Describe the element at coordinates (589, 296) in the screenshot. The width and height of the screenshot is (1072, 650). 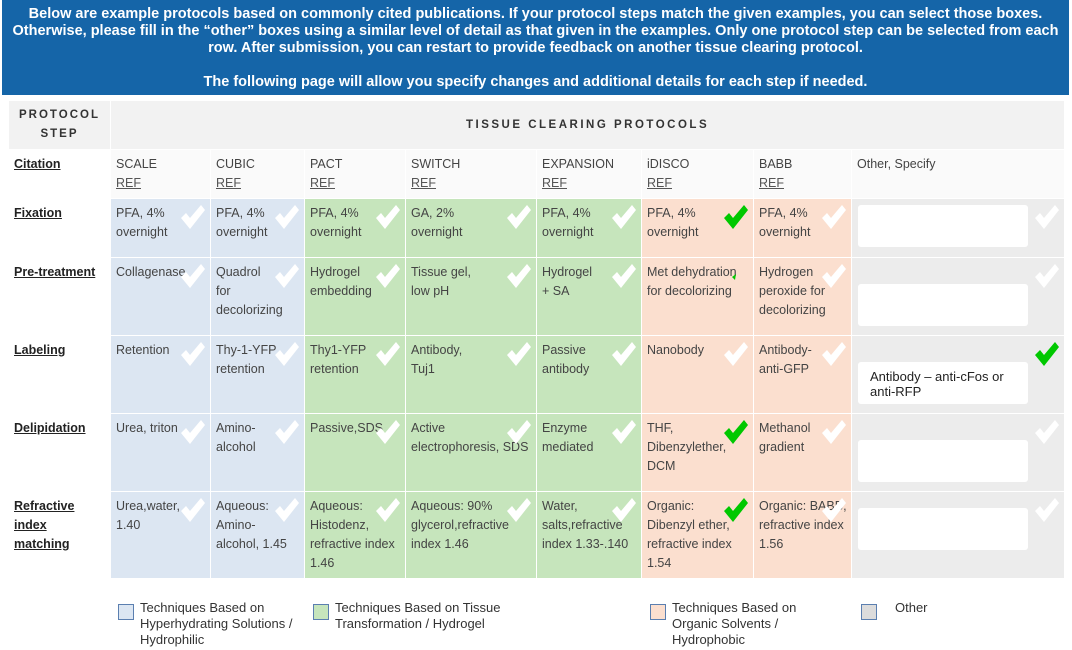
I see `option-cell: Hydrogel + SA` at that location.